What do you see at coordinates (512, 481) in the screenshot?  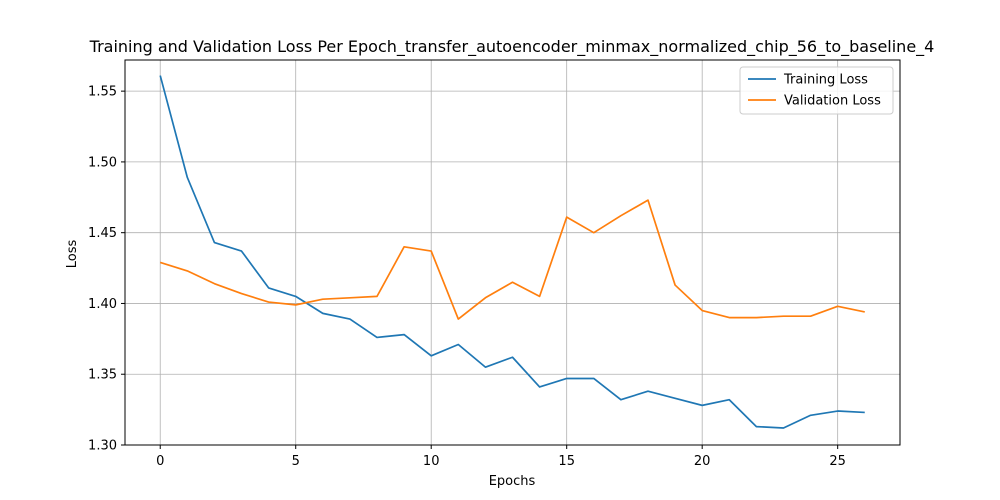 I see `x-axis-label: Epochs` at bounding box center [512, 481].